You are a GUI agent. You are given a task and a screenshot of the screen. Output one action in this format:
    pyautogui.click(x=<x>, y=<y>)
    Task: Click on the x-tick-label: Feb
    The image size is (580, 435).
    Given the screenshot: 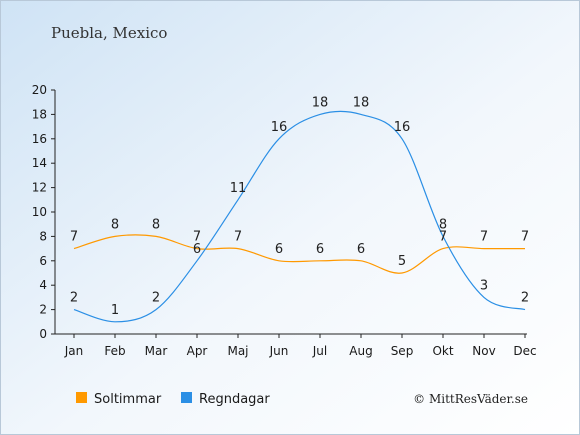 What is the action you would take?
    pyautogui.click(x=114, y=351)
    